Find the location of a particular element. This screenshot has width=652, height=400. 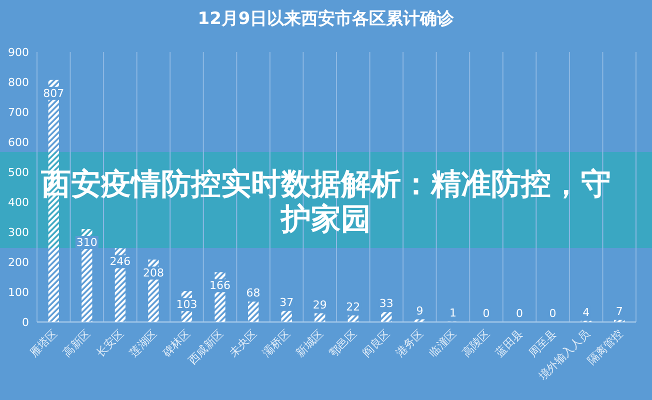

x-tick-label: 新城区 is located at coordinates (309, 343).